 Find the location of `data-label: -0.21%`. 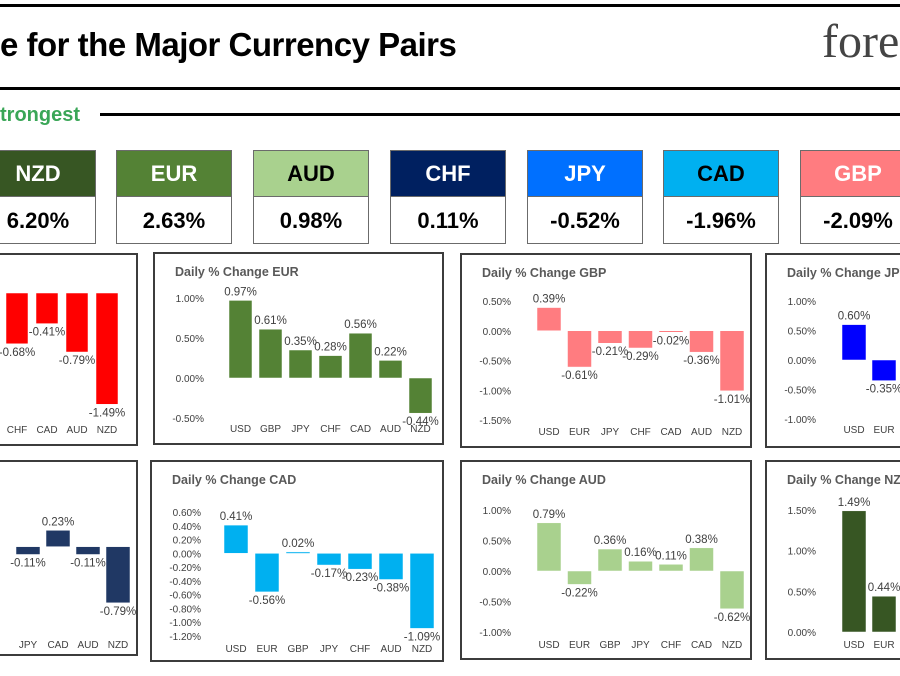

data-label: -0.21% is located at coordinates (610, 352).